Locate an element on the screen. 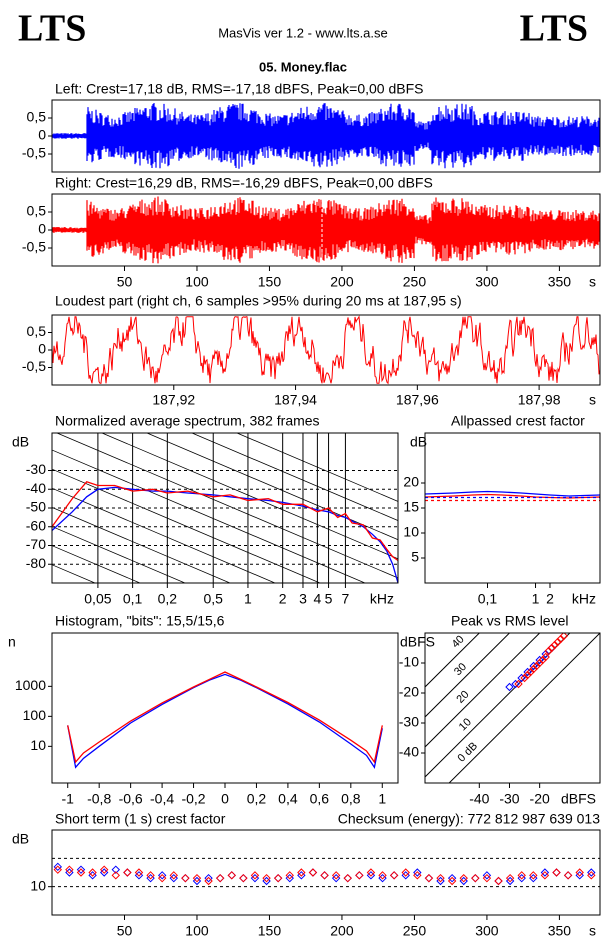  checksum: Checksum (energy): 772 812 987 639 013 is located at coordinates (469, 819).